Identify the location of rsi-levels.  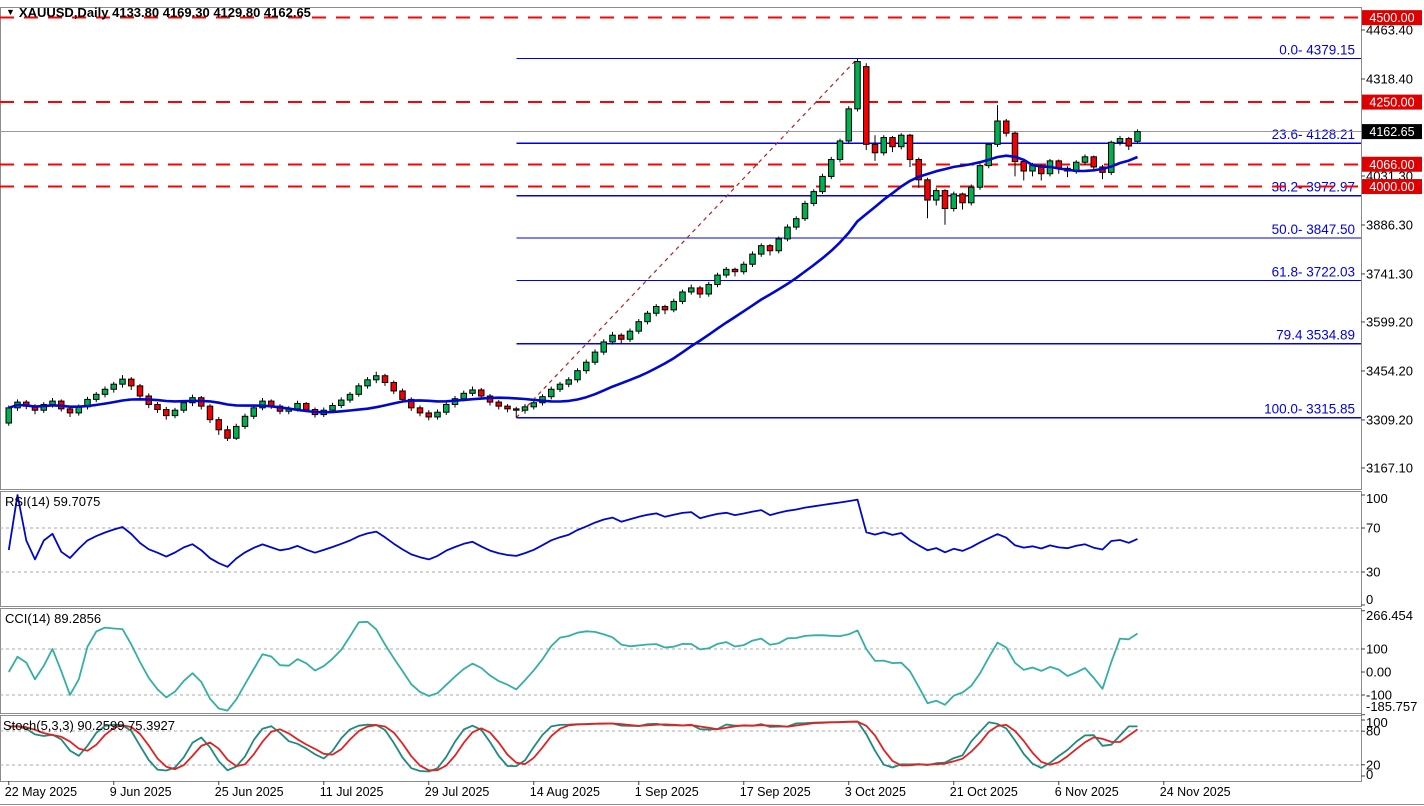
(680, 550).